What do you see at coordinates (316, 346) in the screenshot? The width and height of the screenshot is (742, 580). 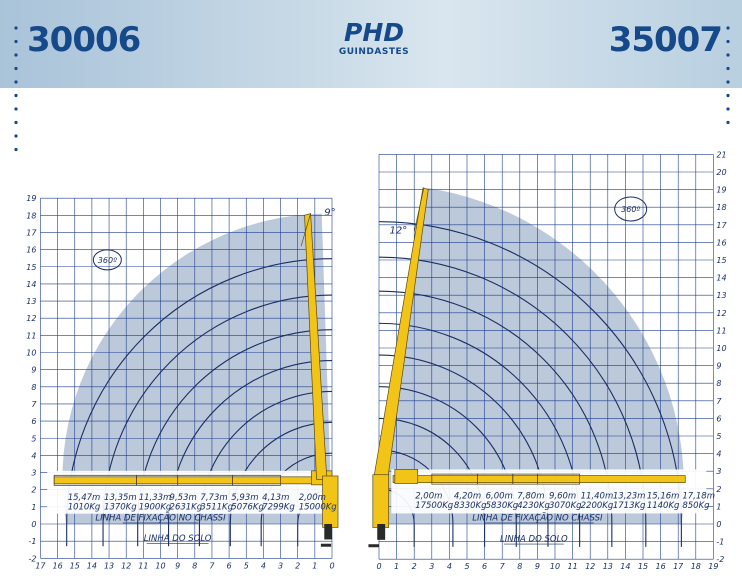 I see `inclined-boom` at bounding box center [316, 346].